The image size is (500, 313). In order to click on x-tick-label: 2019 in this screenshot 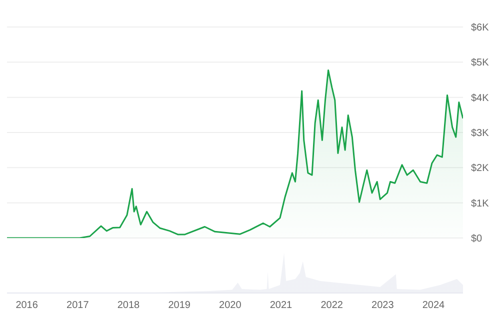, I will do `click(179, 306)`.